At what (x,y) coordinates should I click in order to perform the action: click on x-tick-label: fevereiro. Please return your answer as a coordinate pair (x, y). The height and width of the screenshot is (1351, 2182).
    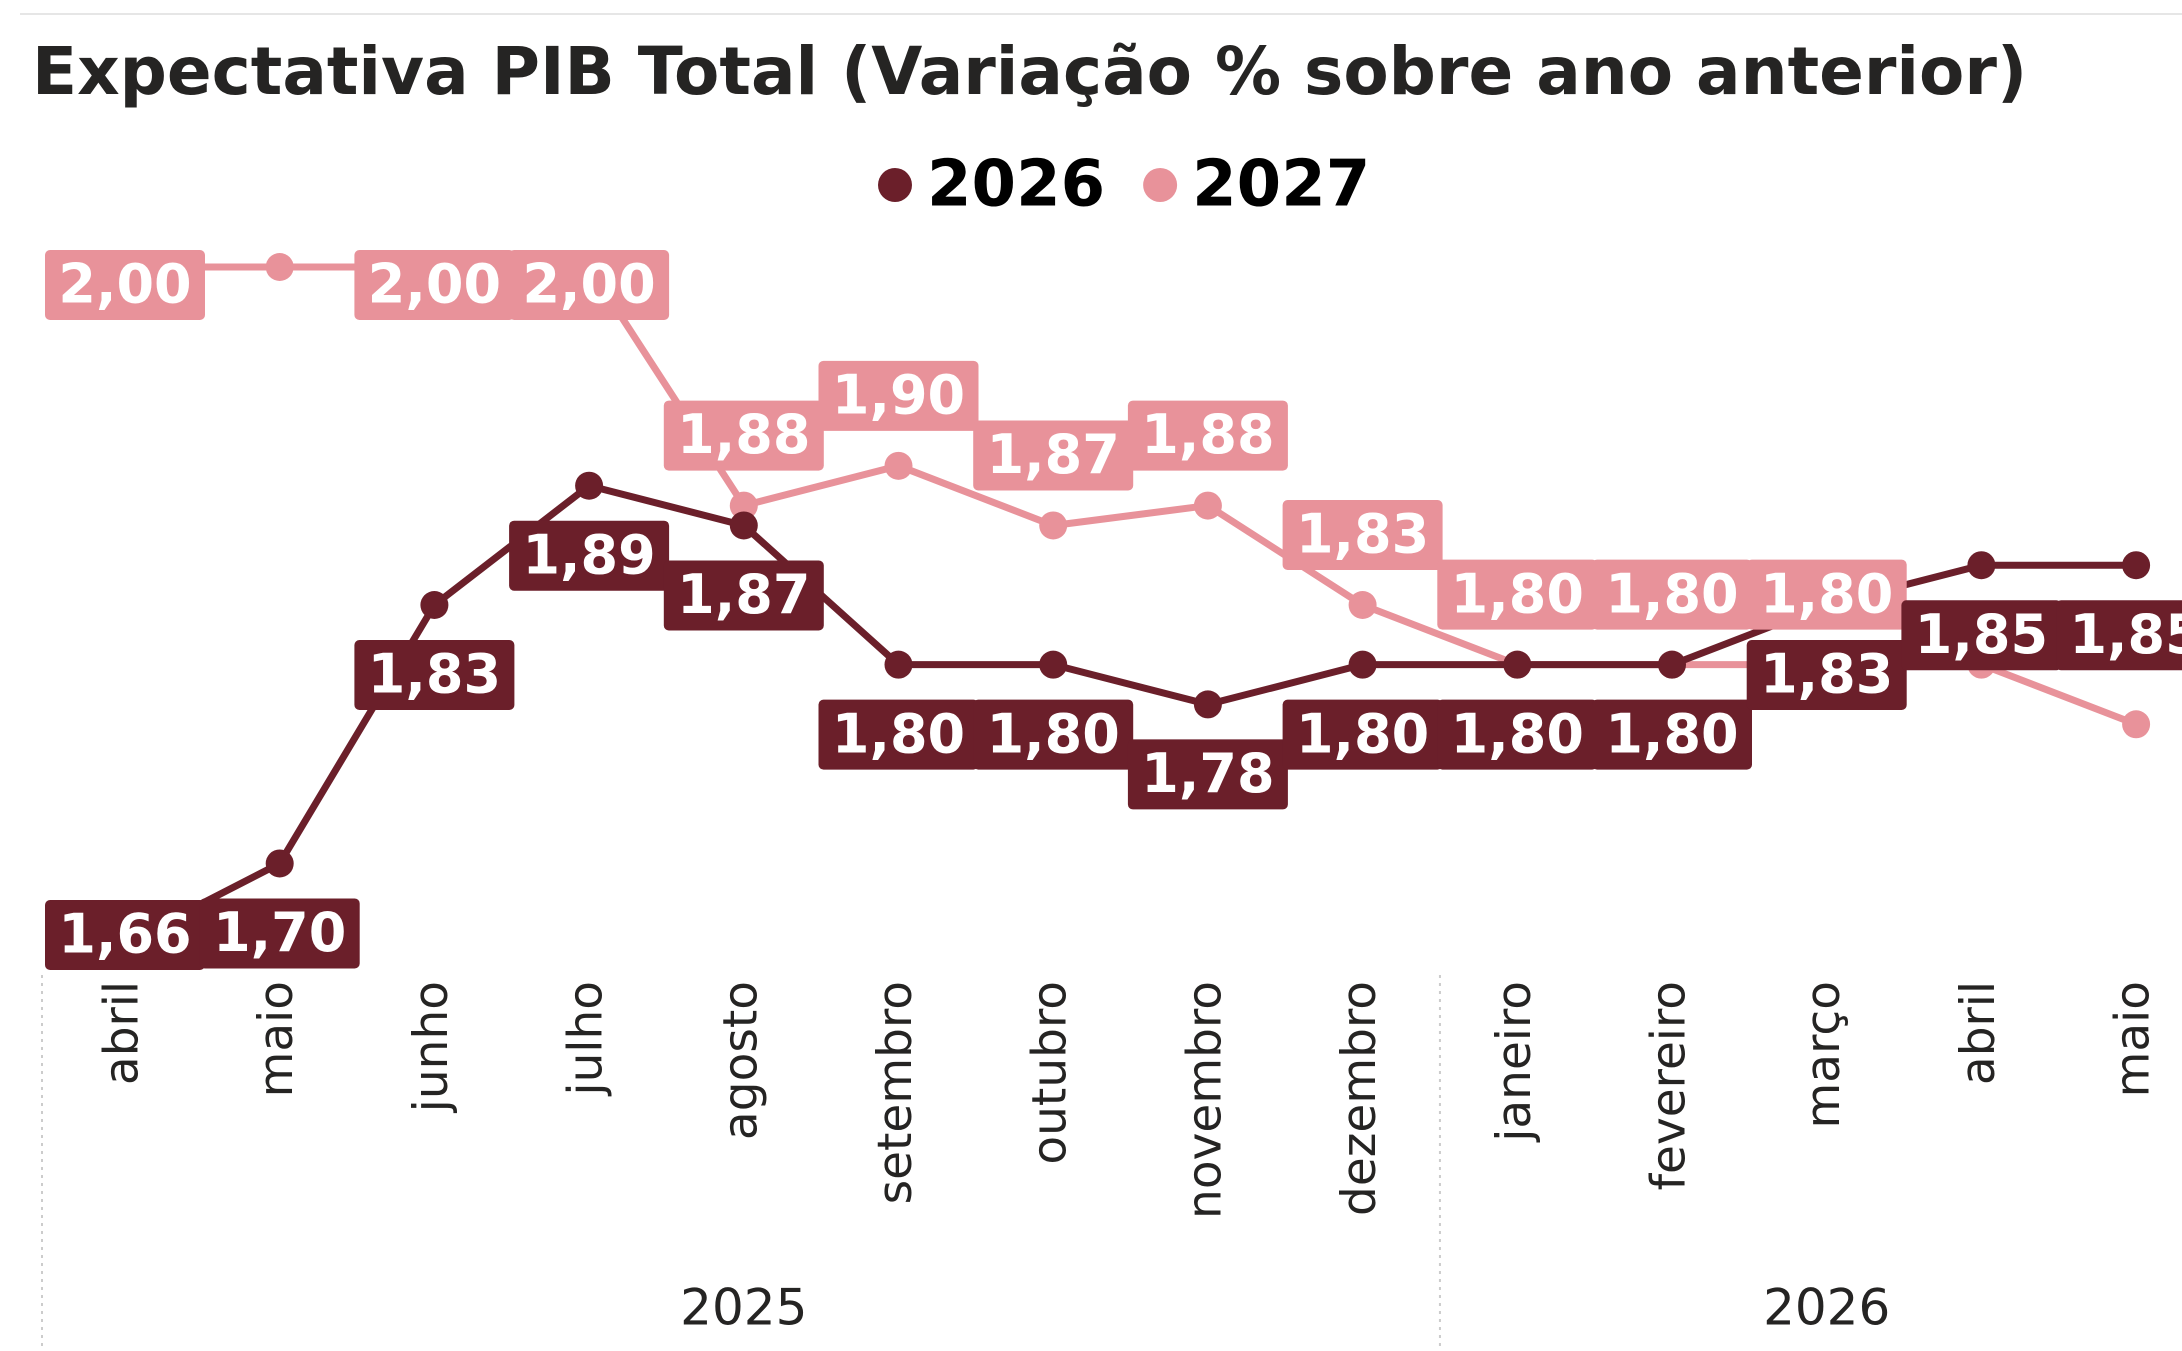
    Looking at the image, I should click on (1669, 1086).